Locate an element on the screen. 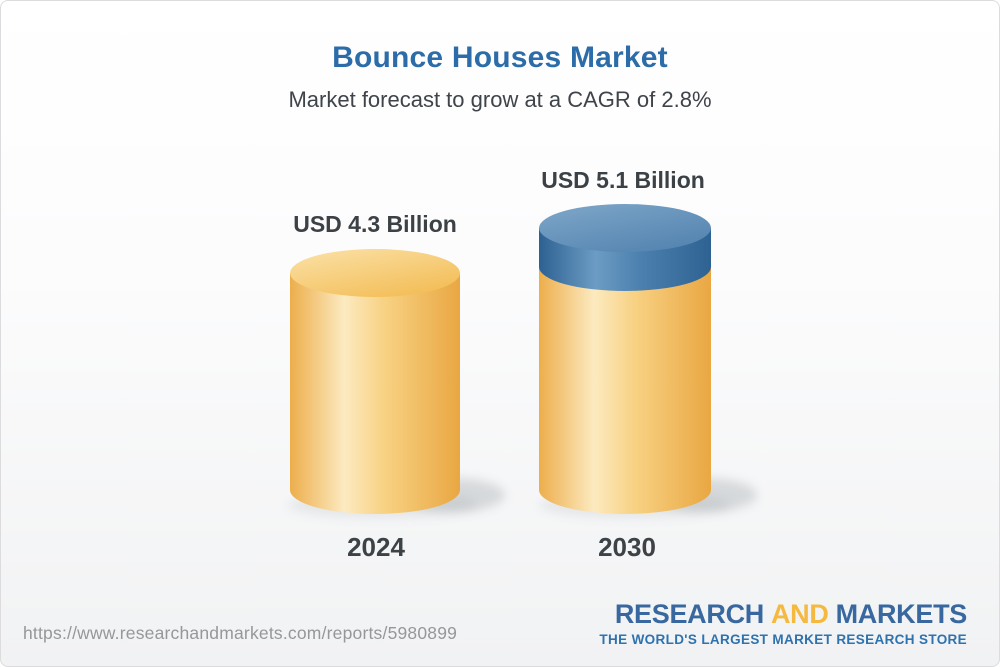  category-label-2024: 2024 is located at coordinates (376, 547).